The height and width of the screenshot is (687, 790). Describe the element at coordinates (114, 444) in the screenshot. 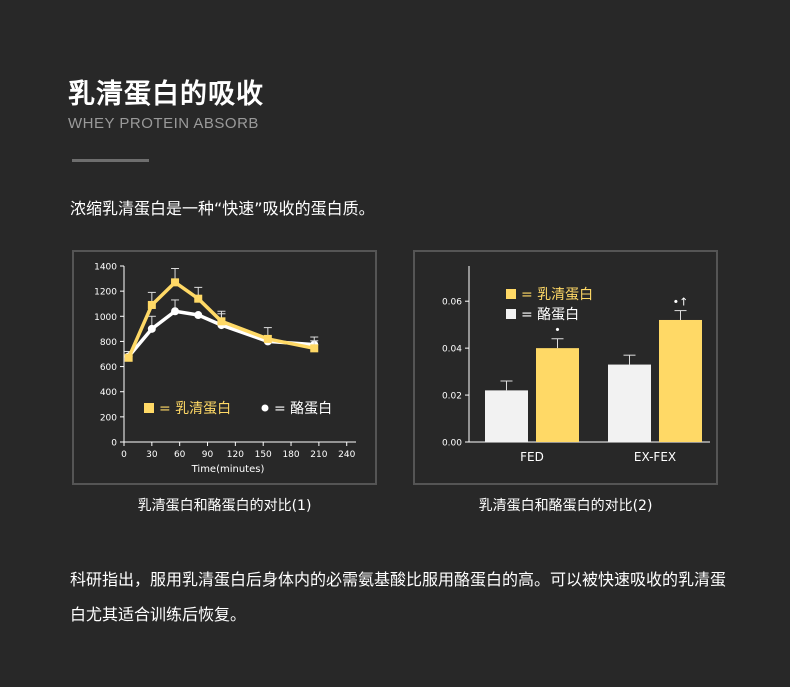

I see `y-tick-label: 0` at that location.